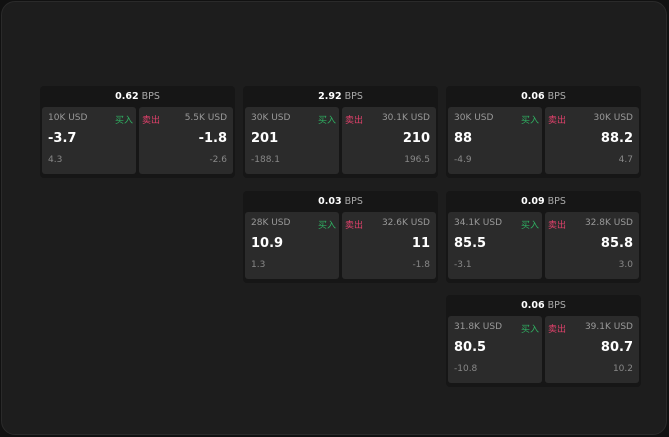  I want to click on ask-size: 32.8K USD, so click(608, 223).